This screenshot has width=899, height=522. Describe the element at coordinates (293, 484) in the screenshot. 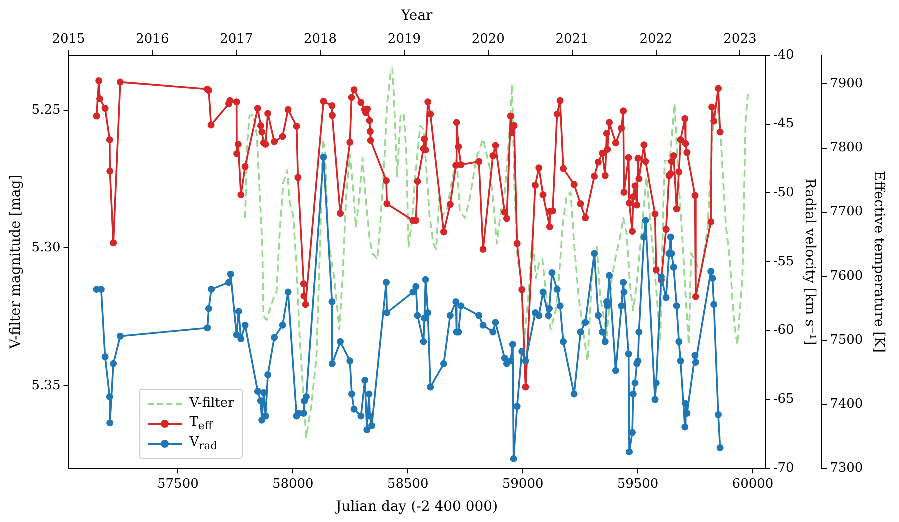

I see `x-tick-label: 58000` at that location.